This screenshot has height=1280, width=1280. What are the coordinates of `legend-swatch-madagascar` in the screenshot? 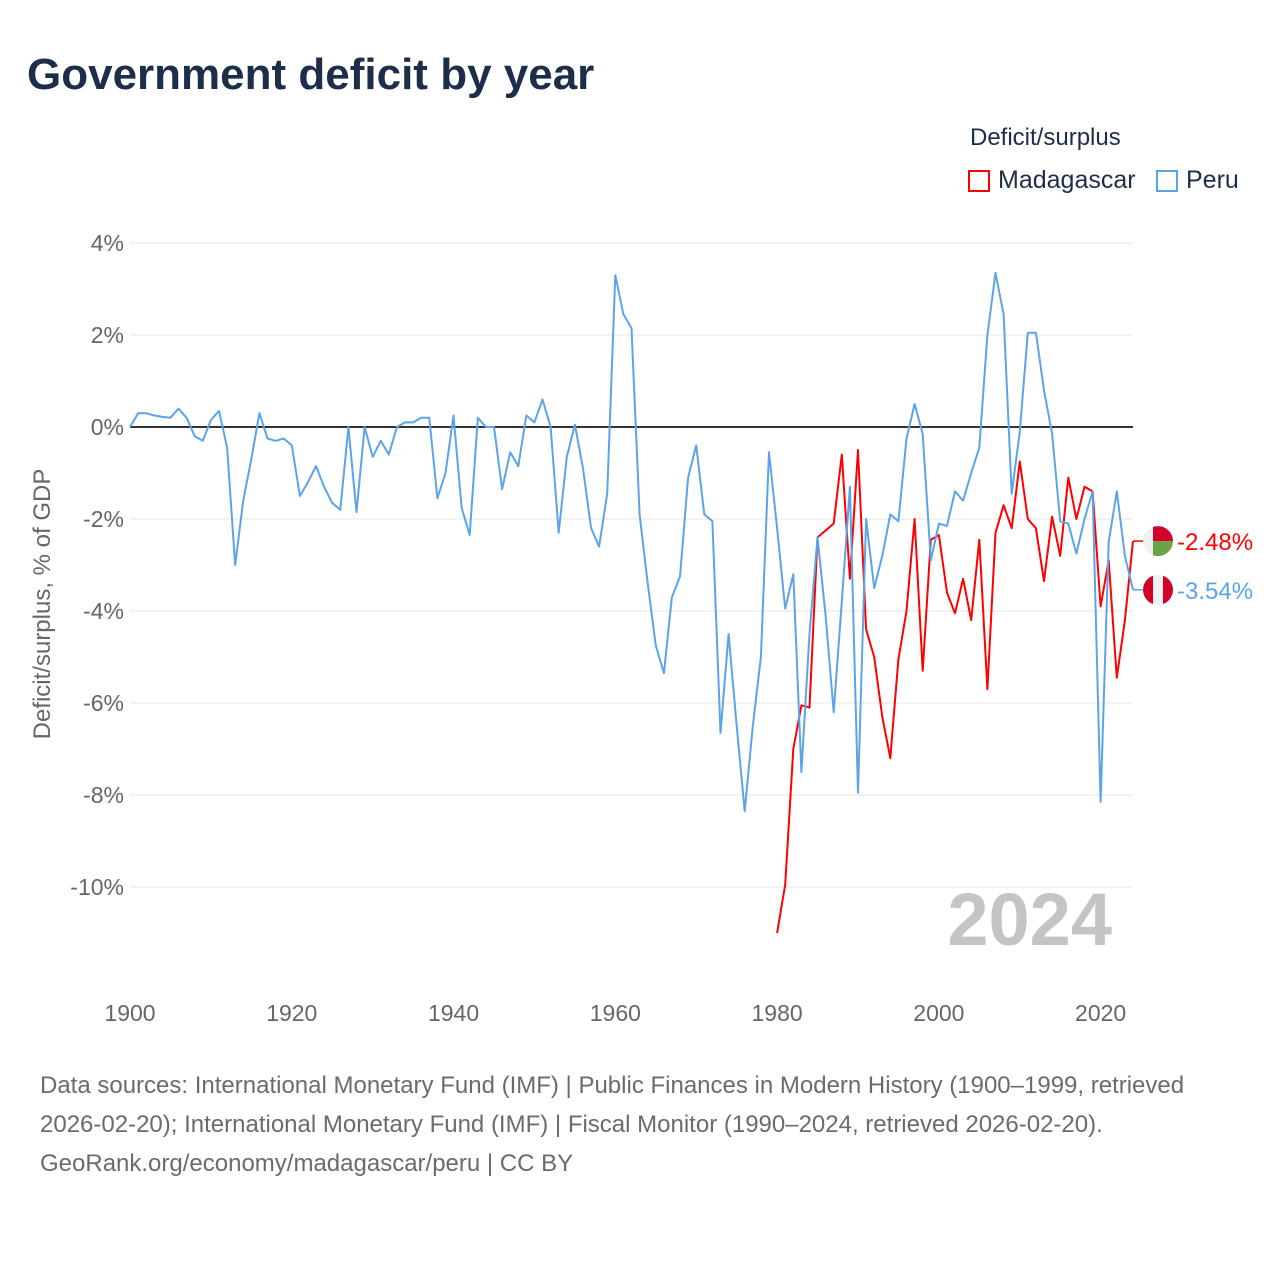 It's located at (979, 180).